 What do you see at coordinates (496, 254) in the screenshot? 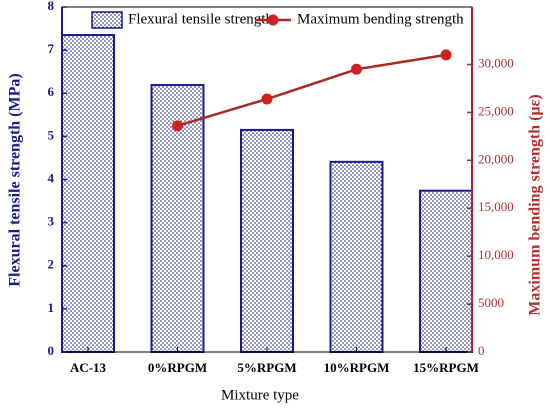
I see `y2-tick-label: 10,000` at bounding box center [496, 254].